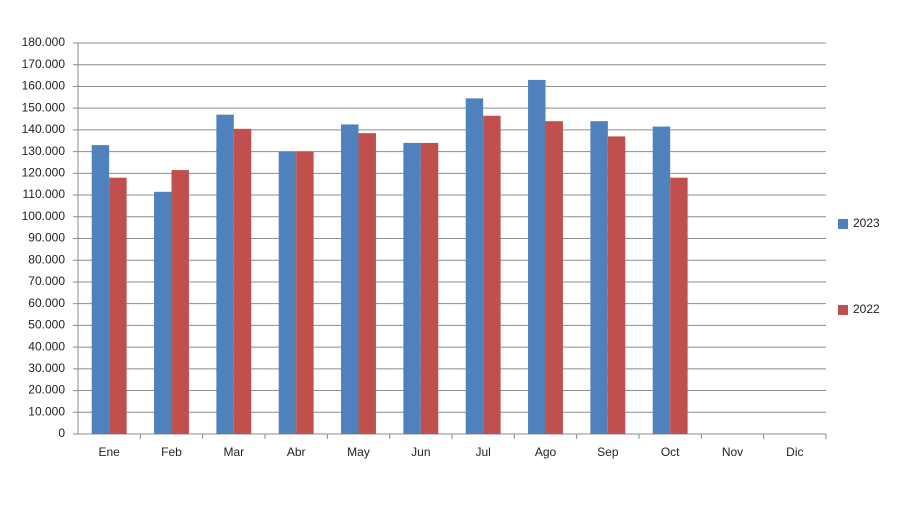 This screenshot has width=900, height=506. I want to click on x-tick-label: Abr, so click(296, 452).